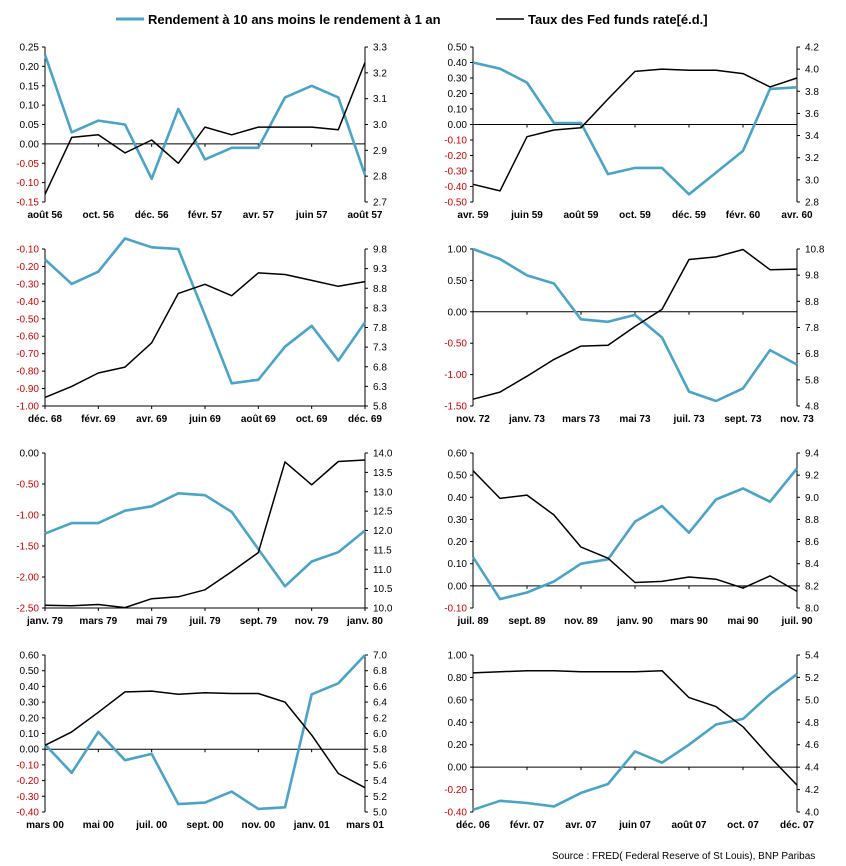 This screenshot has width=846, height=866. Describe the element at coordinates (812, 92) in the screenshot. I see `right-tick-label: 3.8` at that location.